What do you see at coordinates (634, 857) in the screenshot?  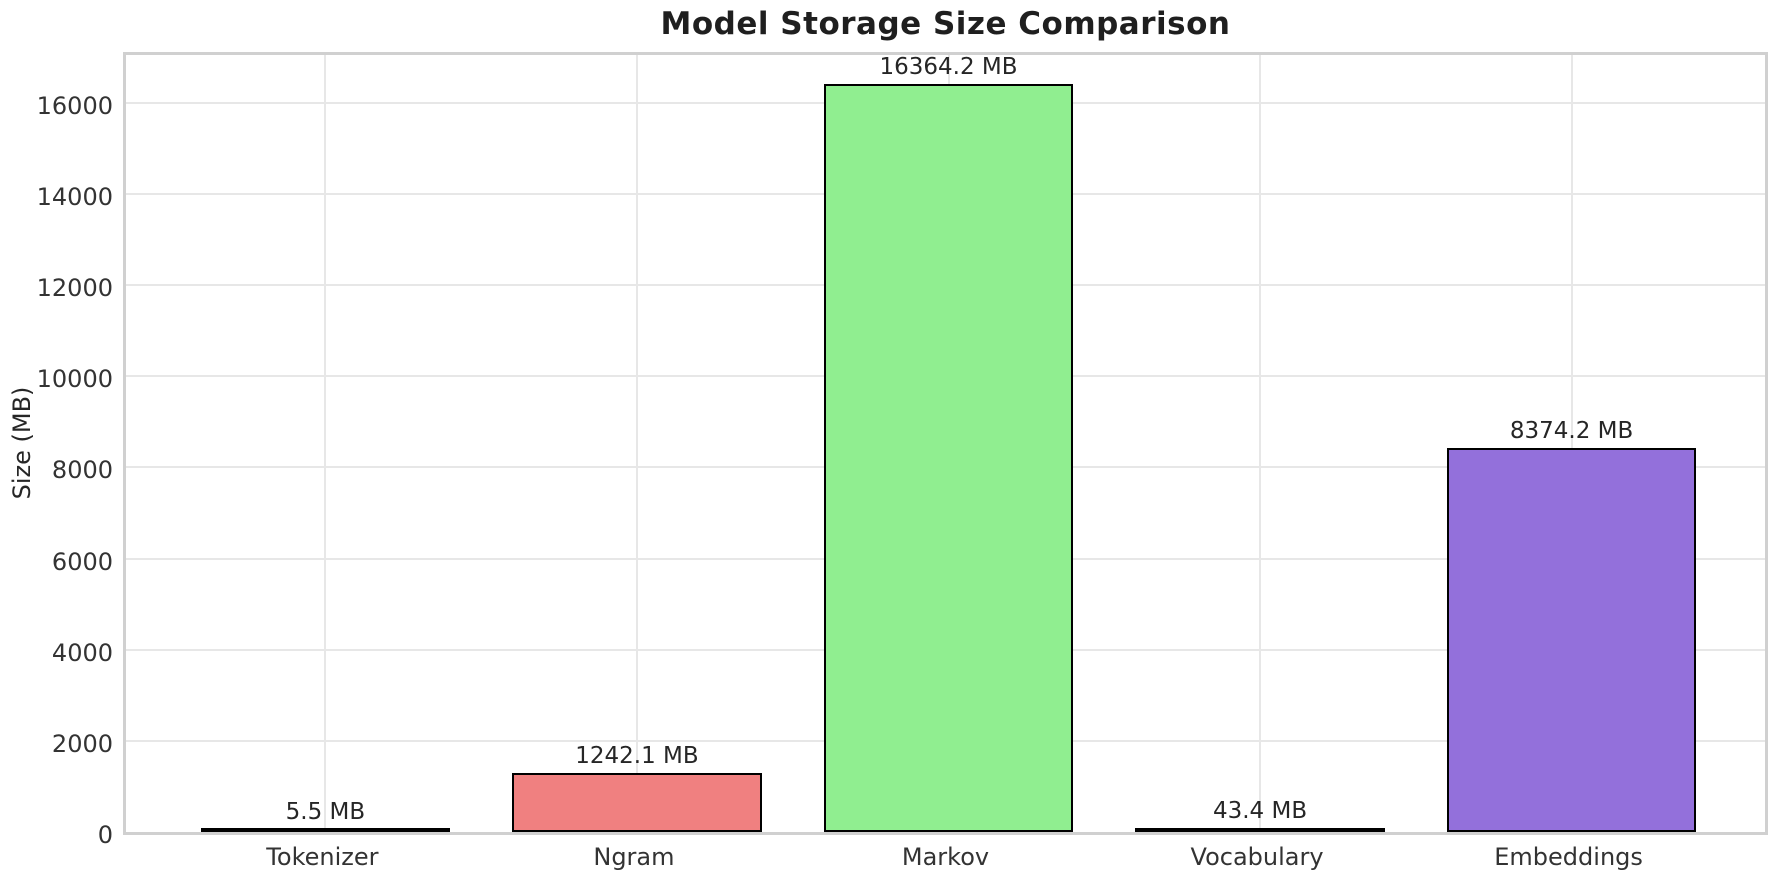 I see `x-tick-label-ngram: Ngram` at bounding box center [634, 857].